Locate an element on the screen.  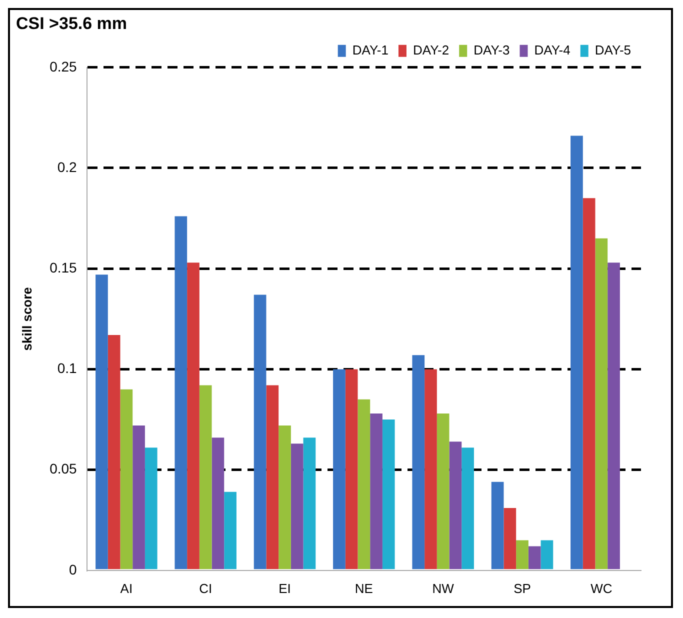
y-tick-label: 0.05 is located at coordinates (64, 468).